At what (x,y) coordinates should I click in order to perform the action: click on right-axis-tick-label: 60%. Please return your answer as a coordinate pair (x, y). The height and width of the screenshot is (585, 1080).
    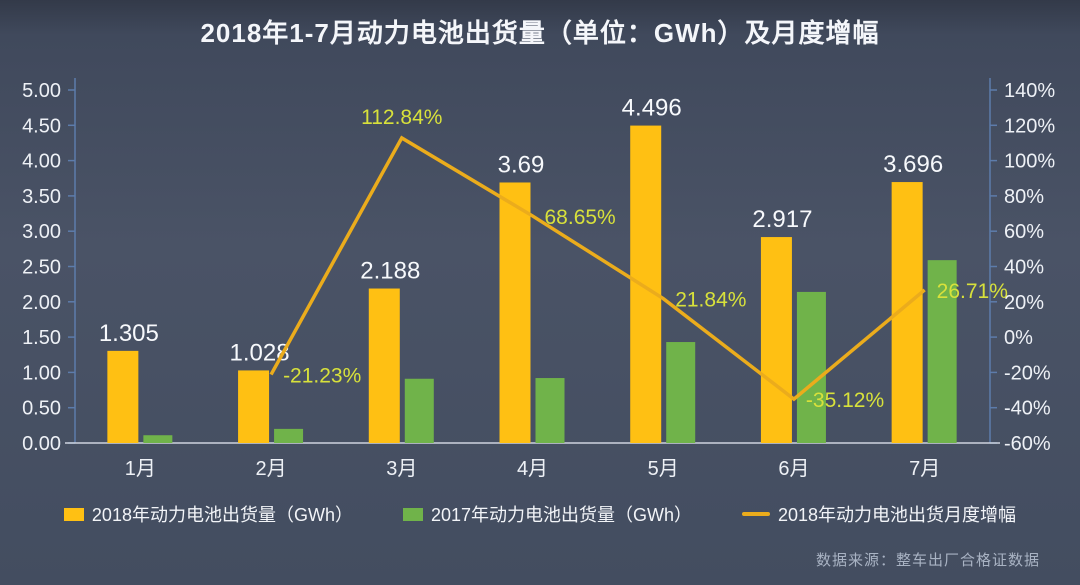
    Looking at the image, I should click on (1024, 232).